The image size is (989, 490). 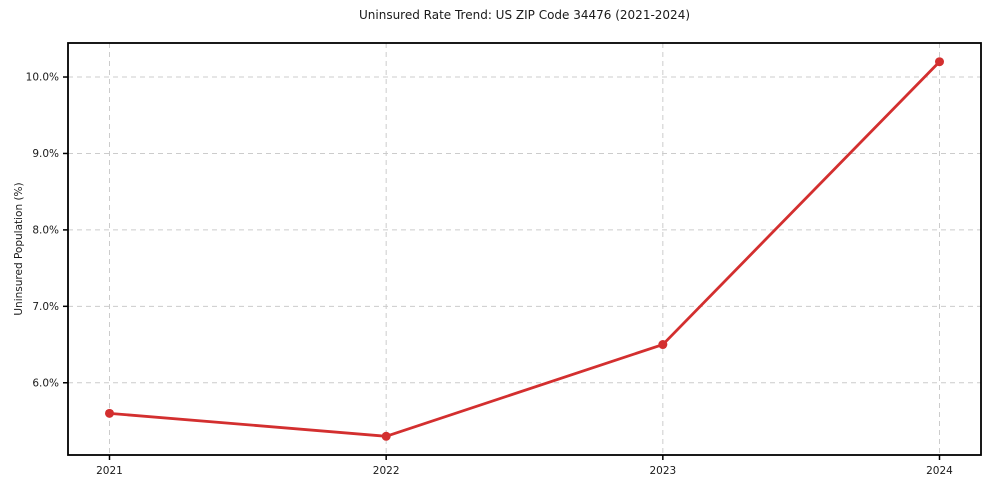 What do you see at coordinates (45, 154) in the screenshot?
I see `y-tick-label: 9.0%` at bounding box center [45, 154].